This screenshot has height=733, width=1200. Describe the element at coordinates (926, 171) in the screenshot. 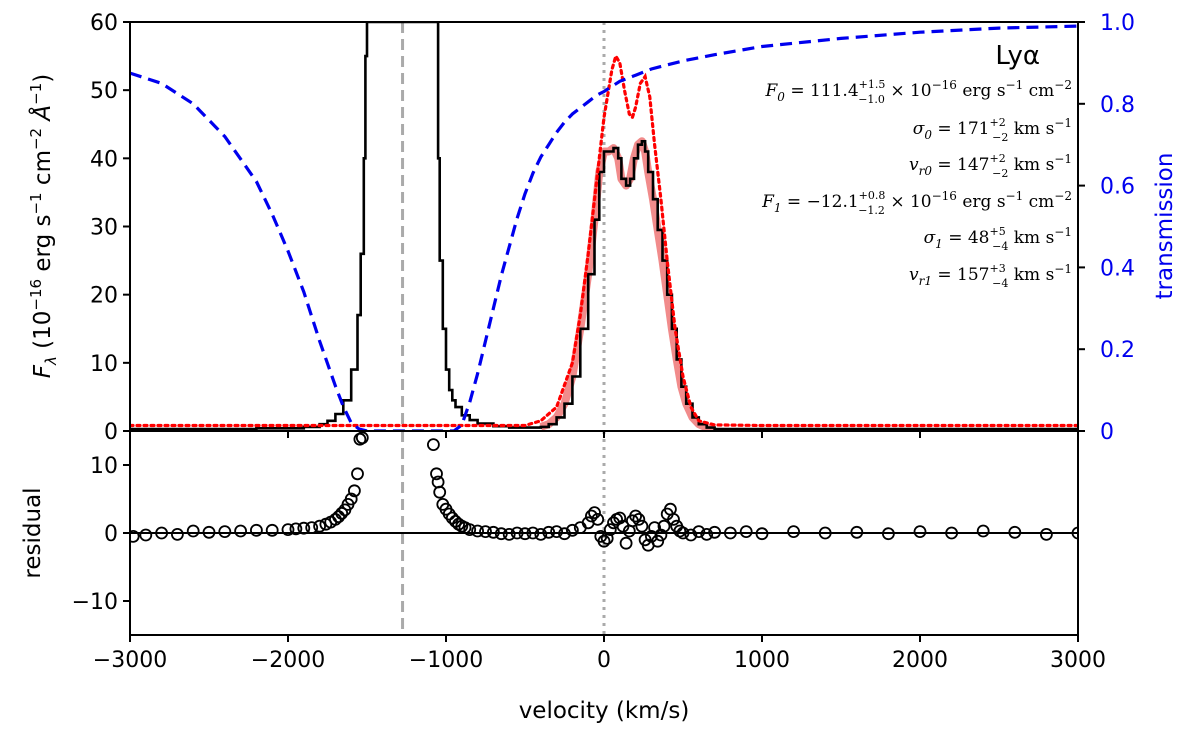

I see `param-sub: r0` at that location.